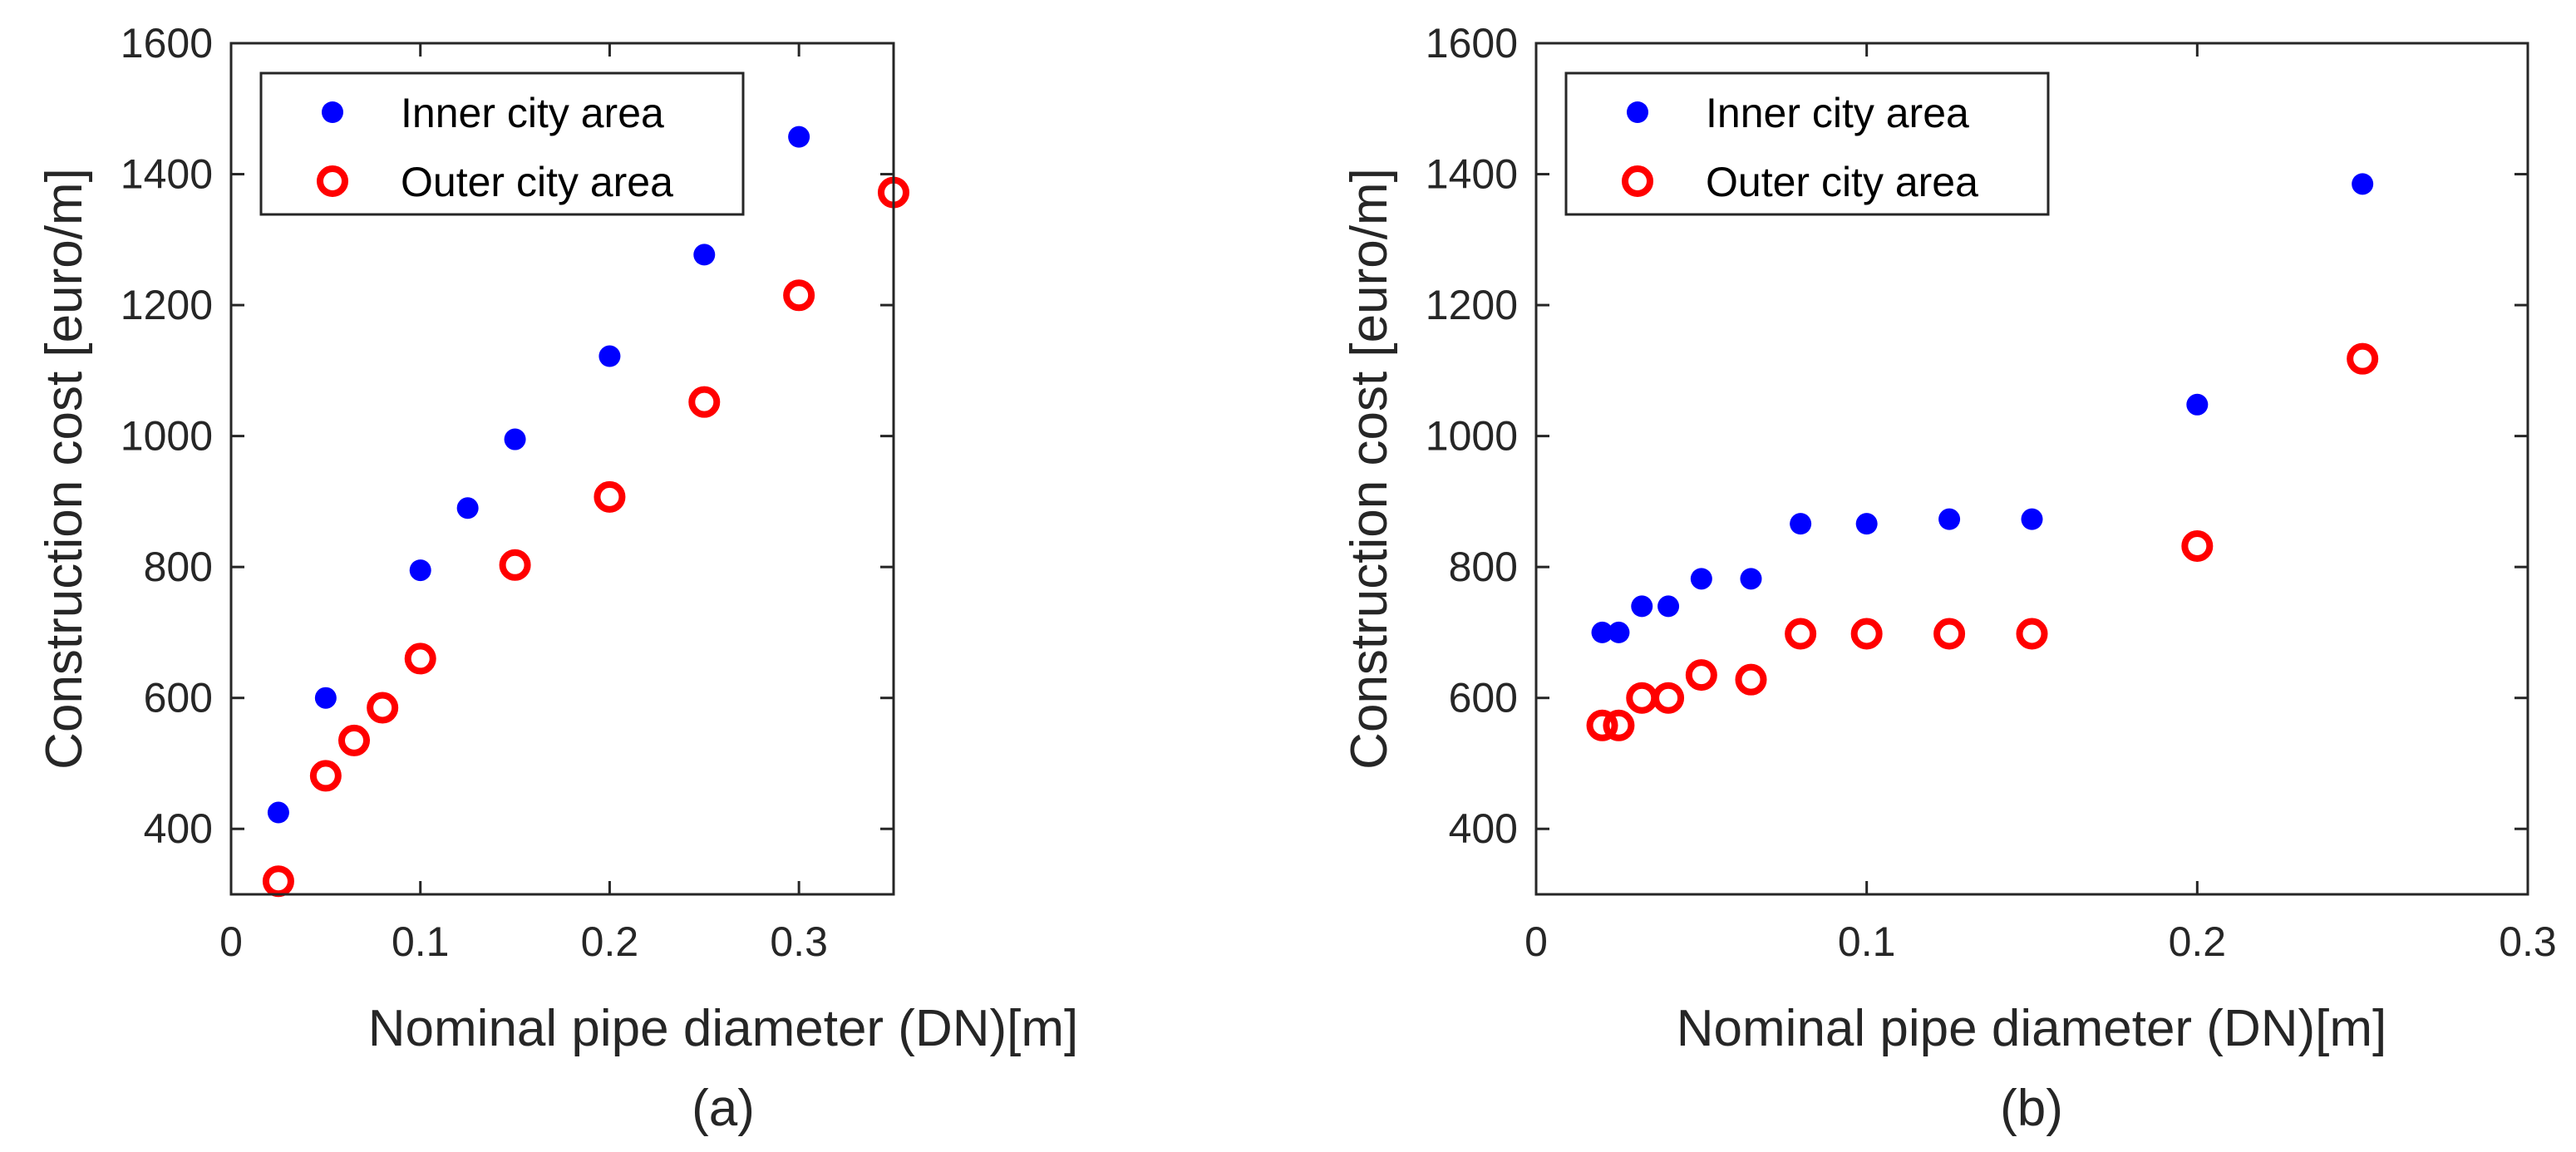  I want to click on panel-a-legend-outer-marker, so click(332, 181).